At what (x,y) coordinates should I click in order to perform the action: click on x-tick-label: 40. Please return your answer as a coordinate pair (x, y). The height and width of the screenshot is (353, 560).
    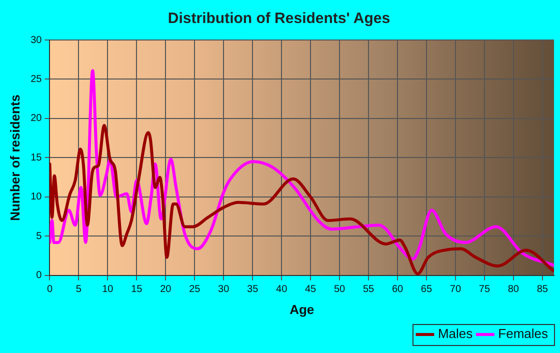
    Looking at the image, I should click on (282, 290).